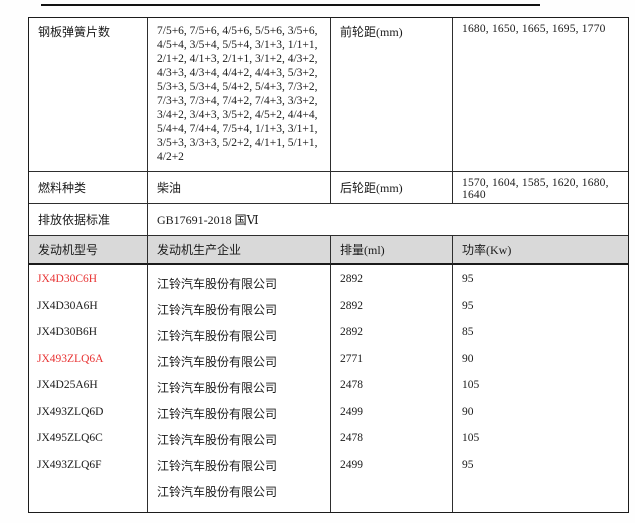  I want to click on rear-track-value: 1570, 1604, 1585, 1620, 1680, 1640, so click(535, 189).